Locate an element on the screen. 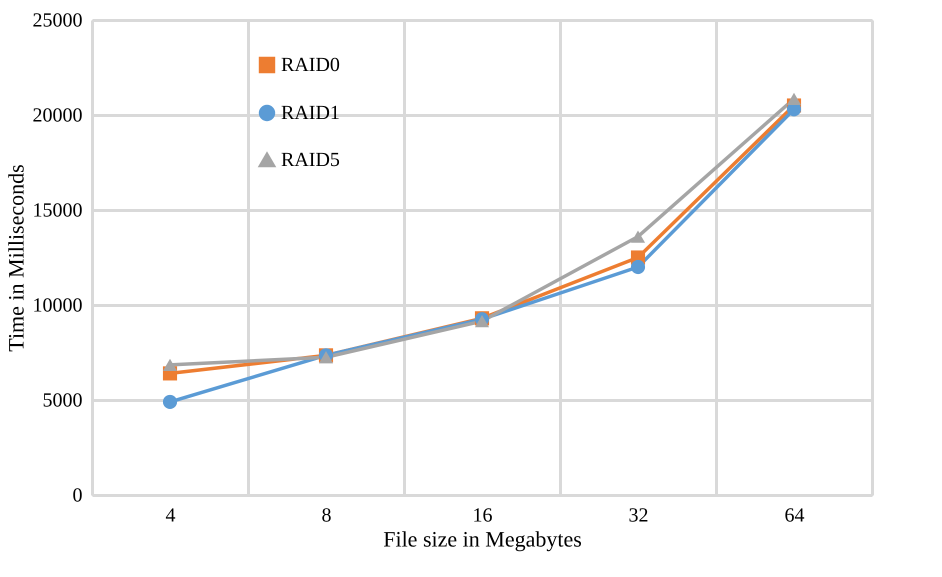 The width and height of the screenshot is (942, 577). y-tick-label: 5000 is located at coordinates (62, 401).